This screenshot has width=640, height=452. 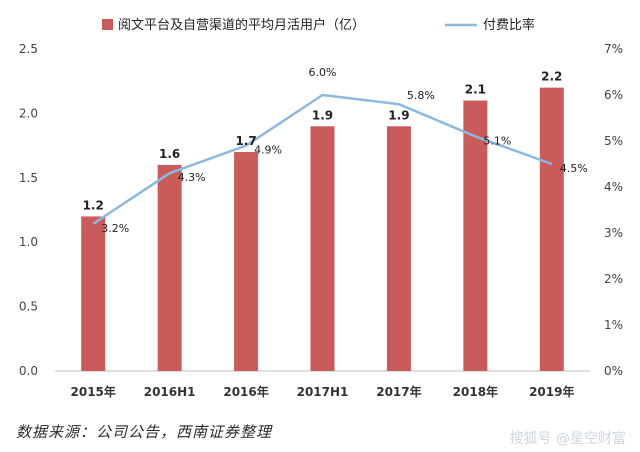 I want to click on y-right-tick-label: 0%, so click(x=613, y=371).